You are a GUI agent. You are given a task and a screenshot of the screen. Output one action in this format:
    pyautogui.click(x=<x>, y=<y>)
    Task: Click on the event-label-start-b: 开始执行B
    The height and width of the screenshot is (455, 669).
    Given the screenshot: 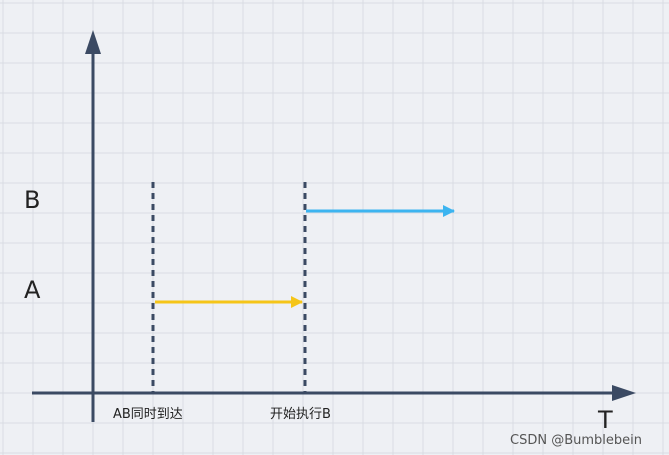 What is the action you would take?
    pyautogui.click(x=300, y=414)
    